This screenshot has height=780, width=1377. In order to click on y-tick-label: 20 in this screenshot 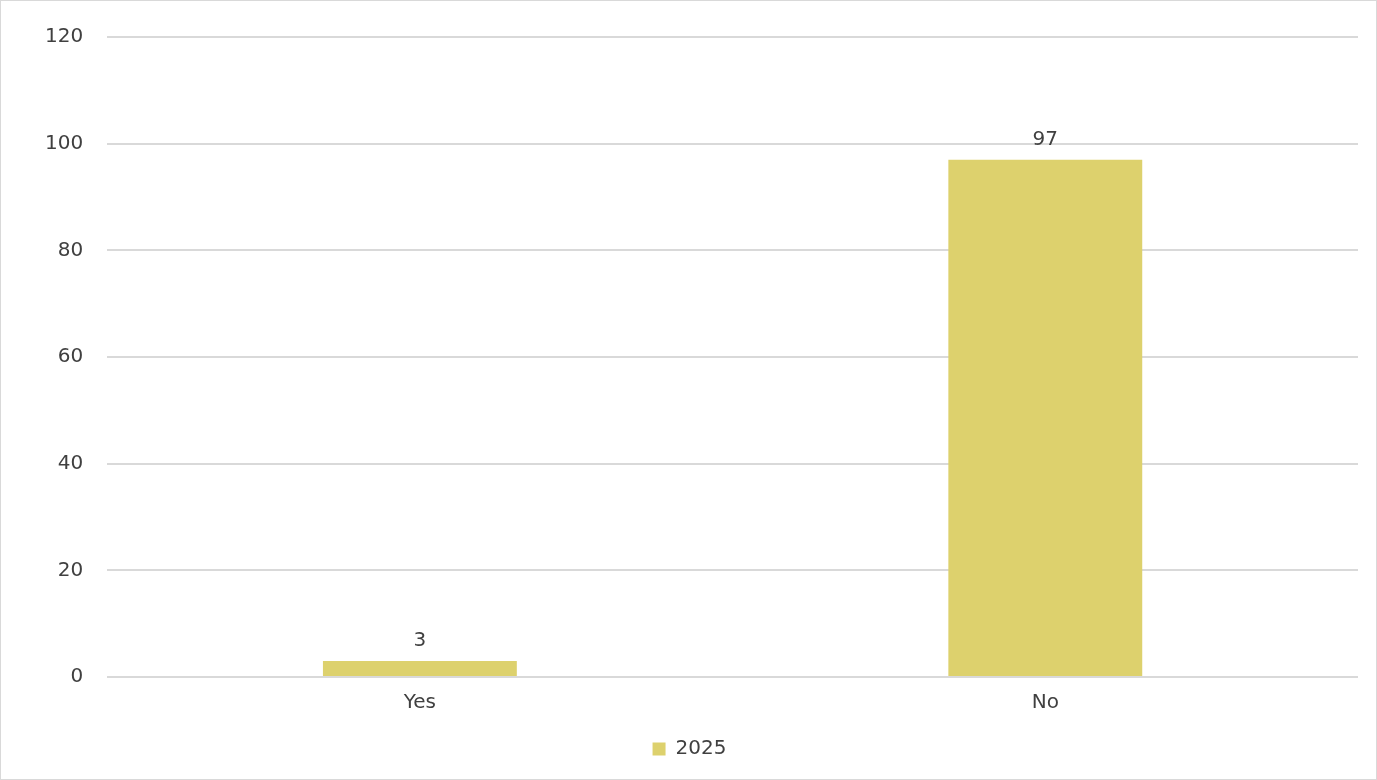, I will do `click(70, 568)`.